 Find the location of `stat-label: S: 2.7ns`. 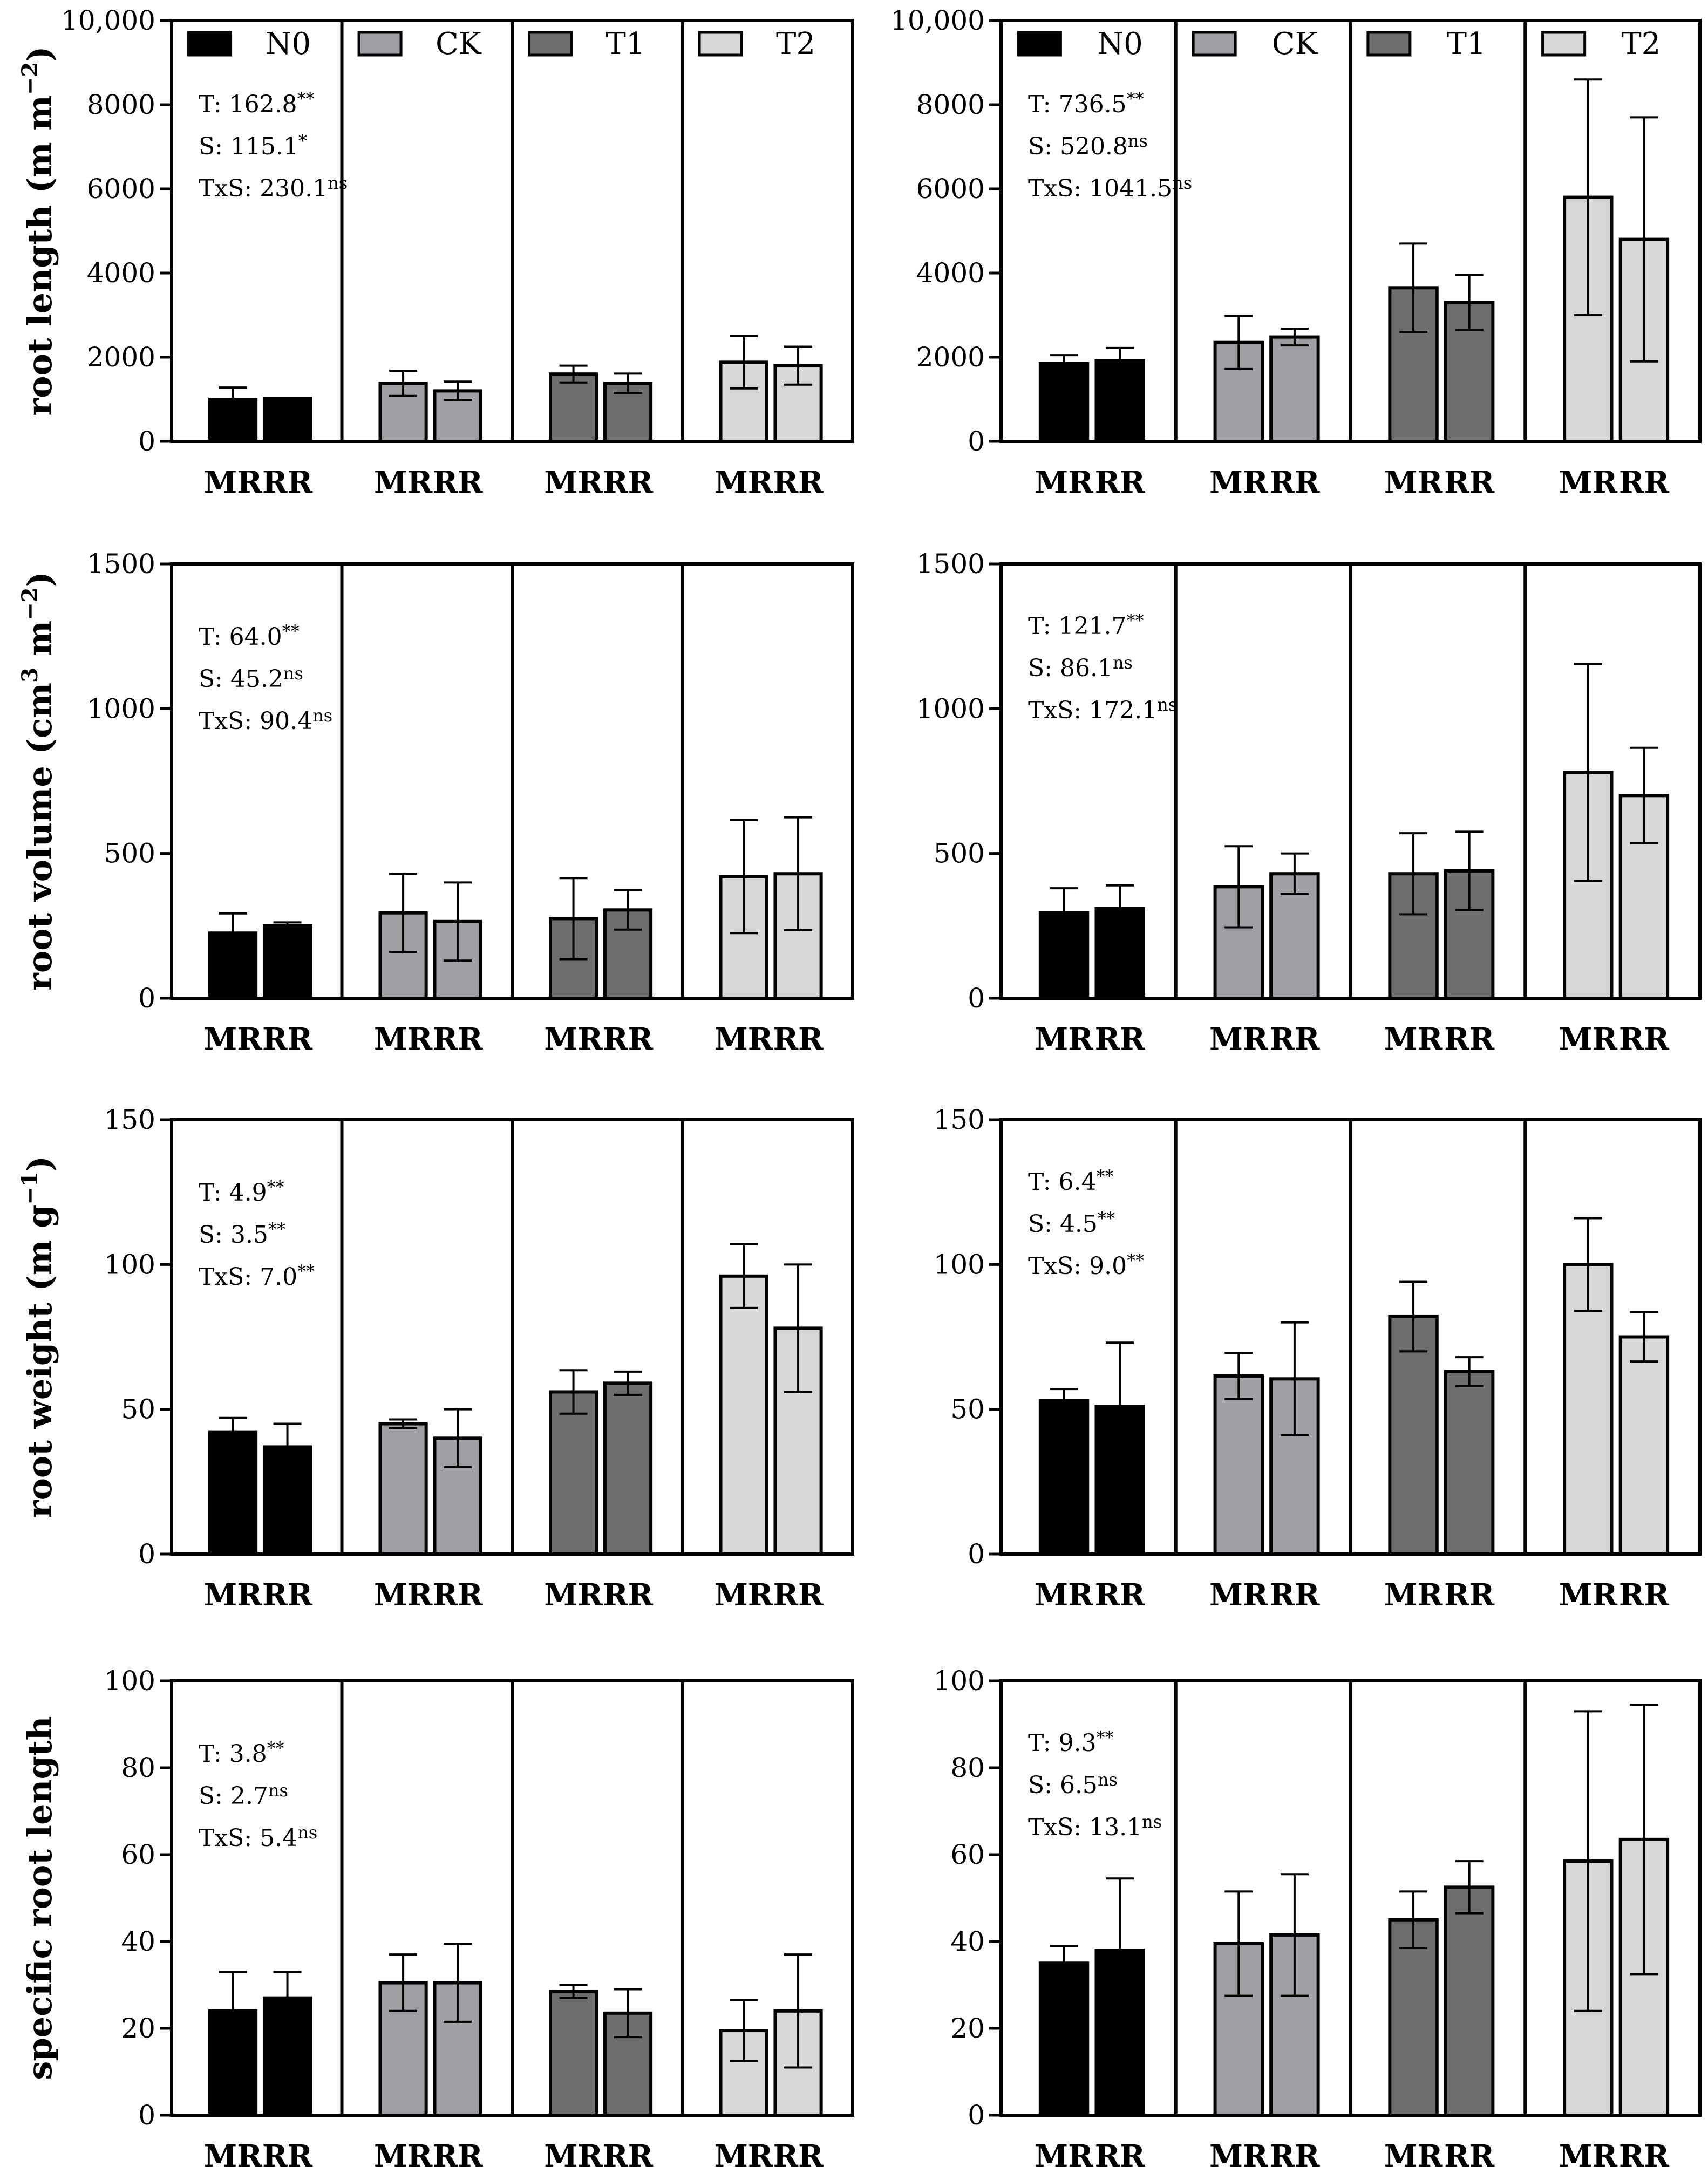

stat-label: S: 2.7ns is located at coordinates (243, 1795).